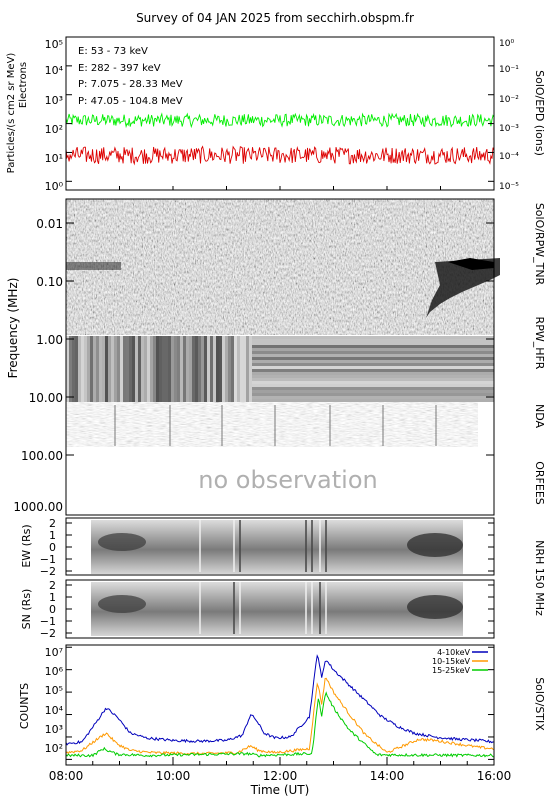 This screenshot has width=550, height=800. I want to click on nrh-source, so click(435, 545).